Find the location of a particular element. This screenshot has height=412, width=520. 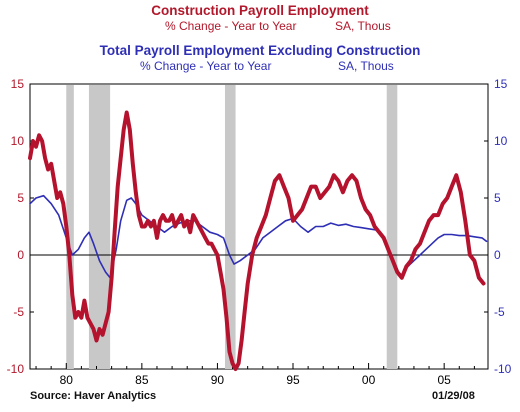

x-tick-label: 85 is located at coordinates (142, 380).